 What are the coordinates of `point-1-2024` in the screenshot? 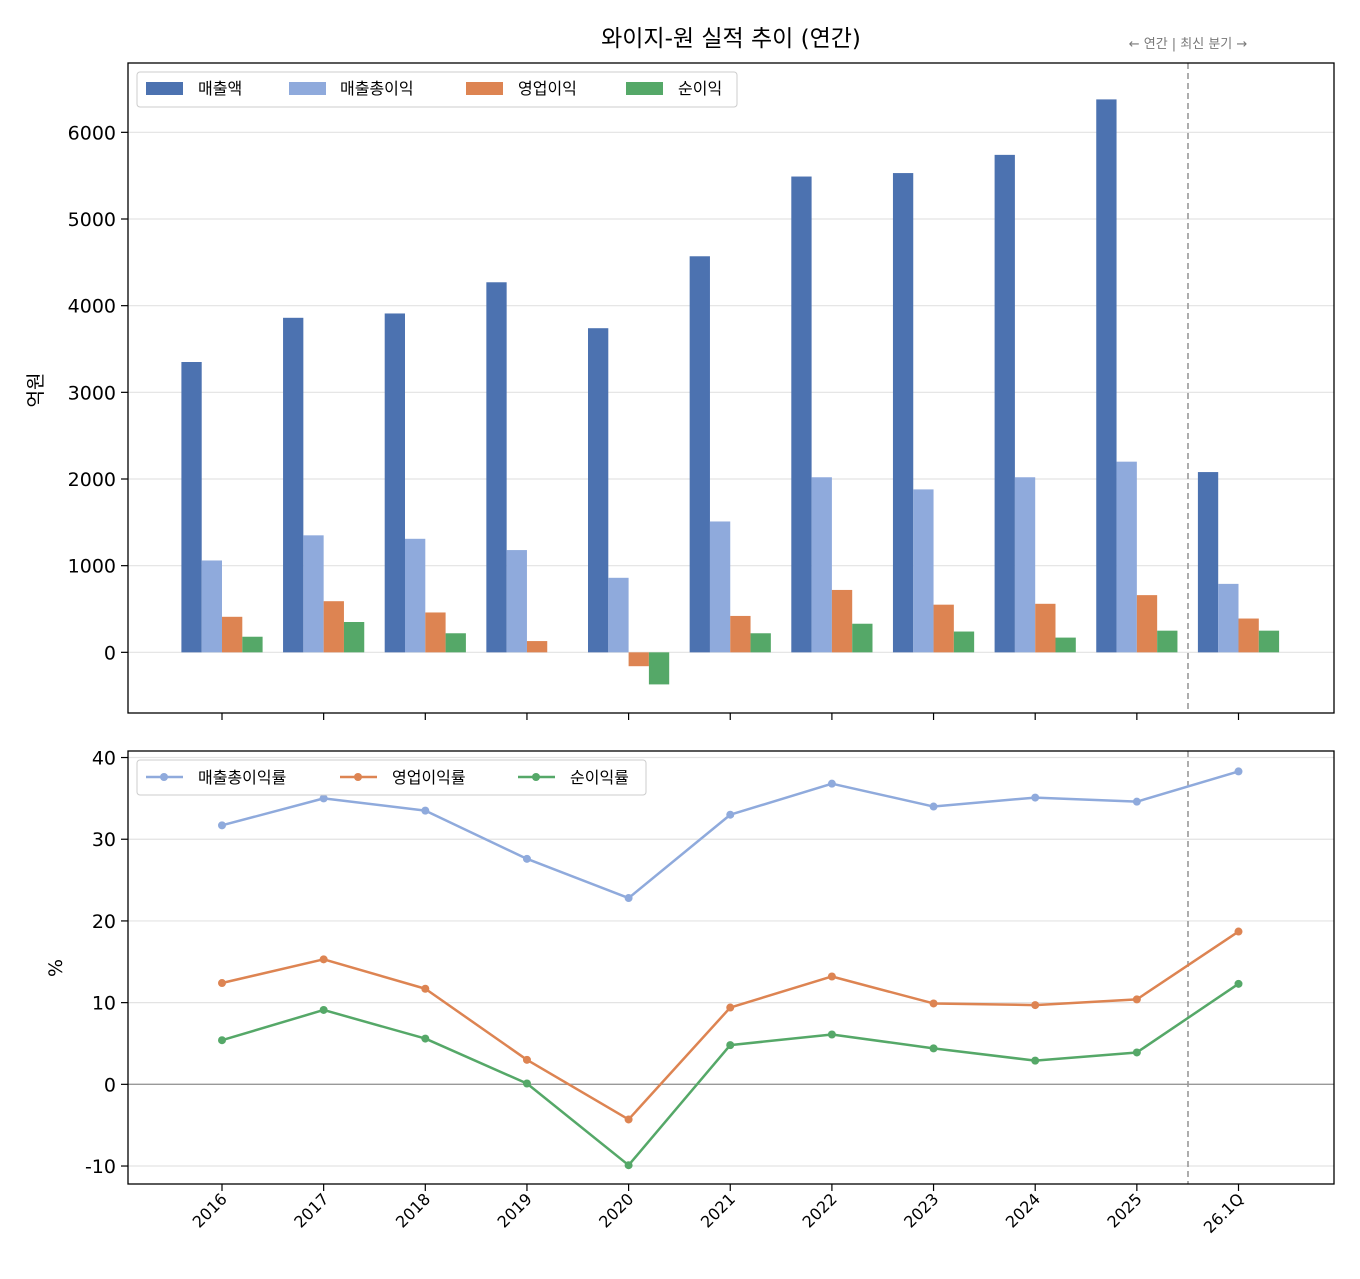 It's located at (1035, 798).